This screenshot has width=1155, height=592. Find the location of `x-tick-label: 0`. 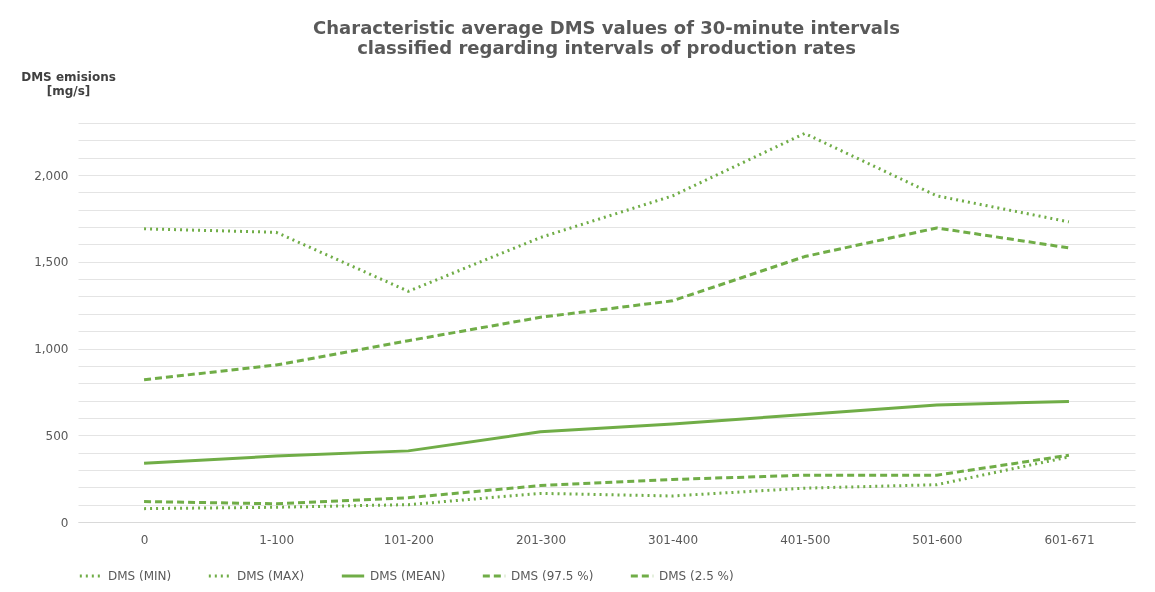

x-tick-label: 0 is located at coordinates (144, 539).